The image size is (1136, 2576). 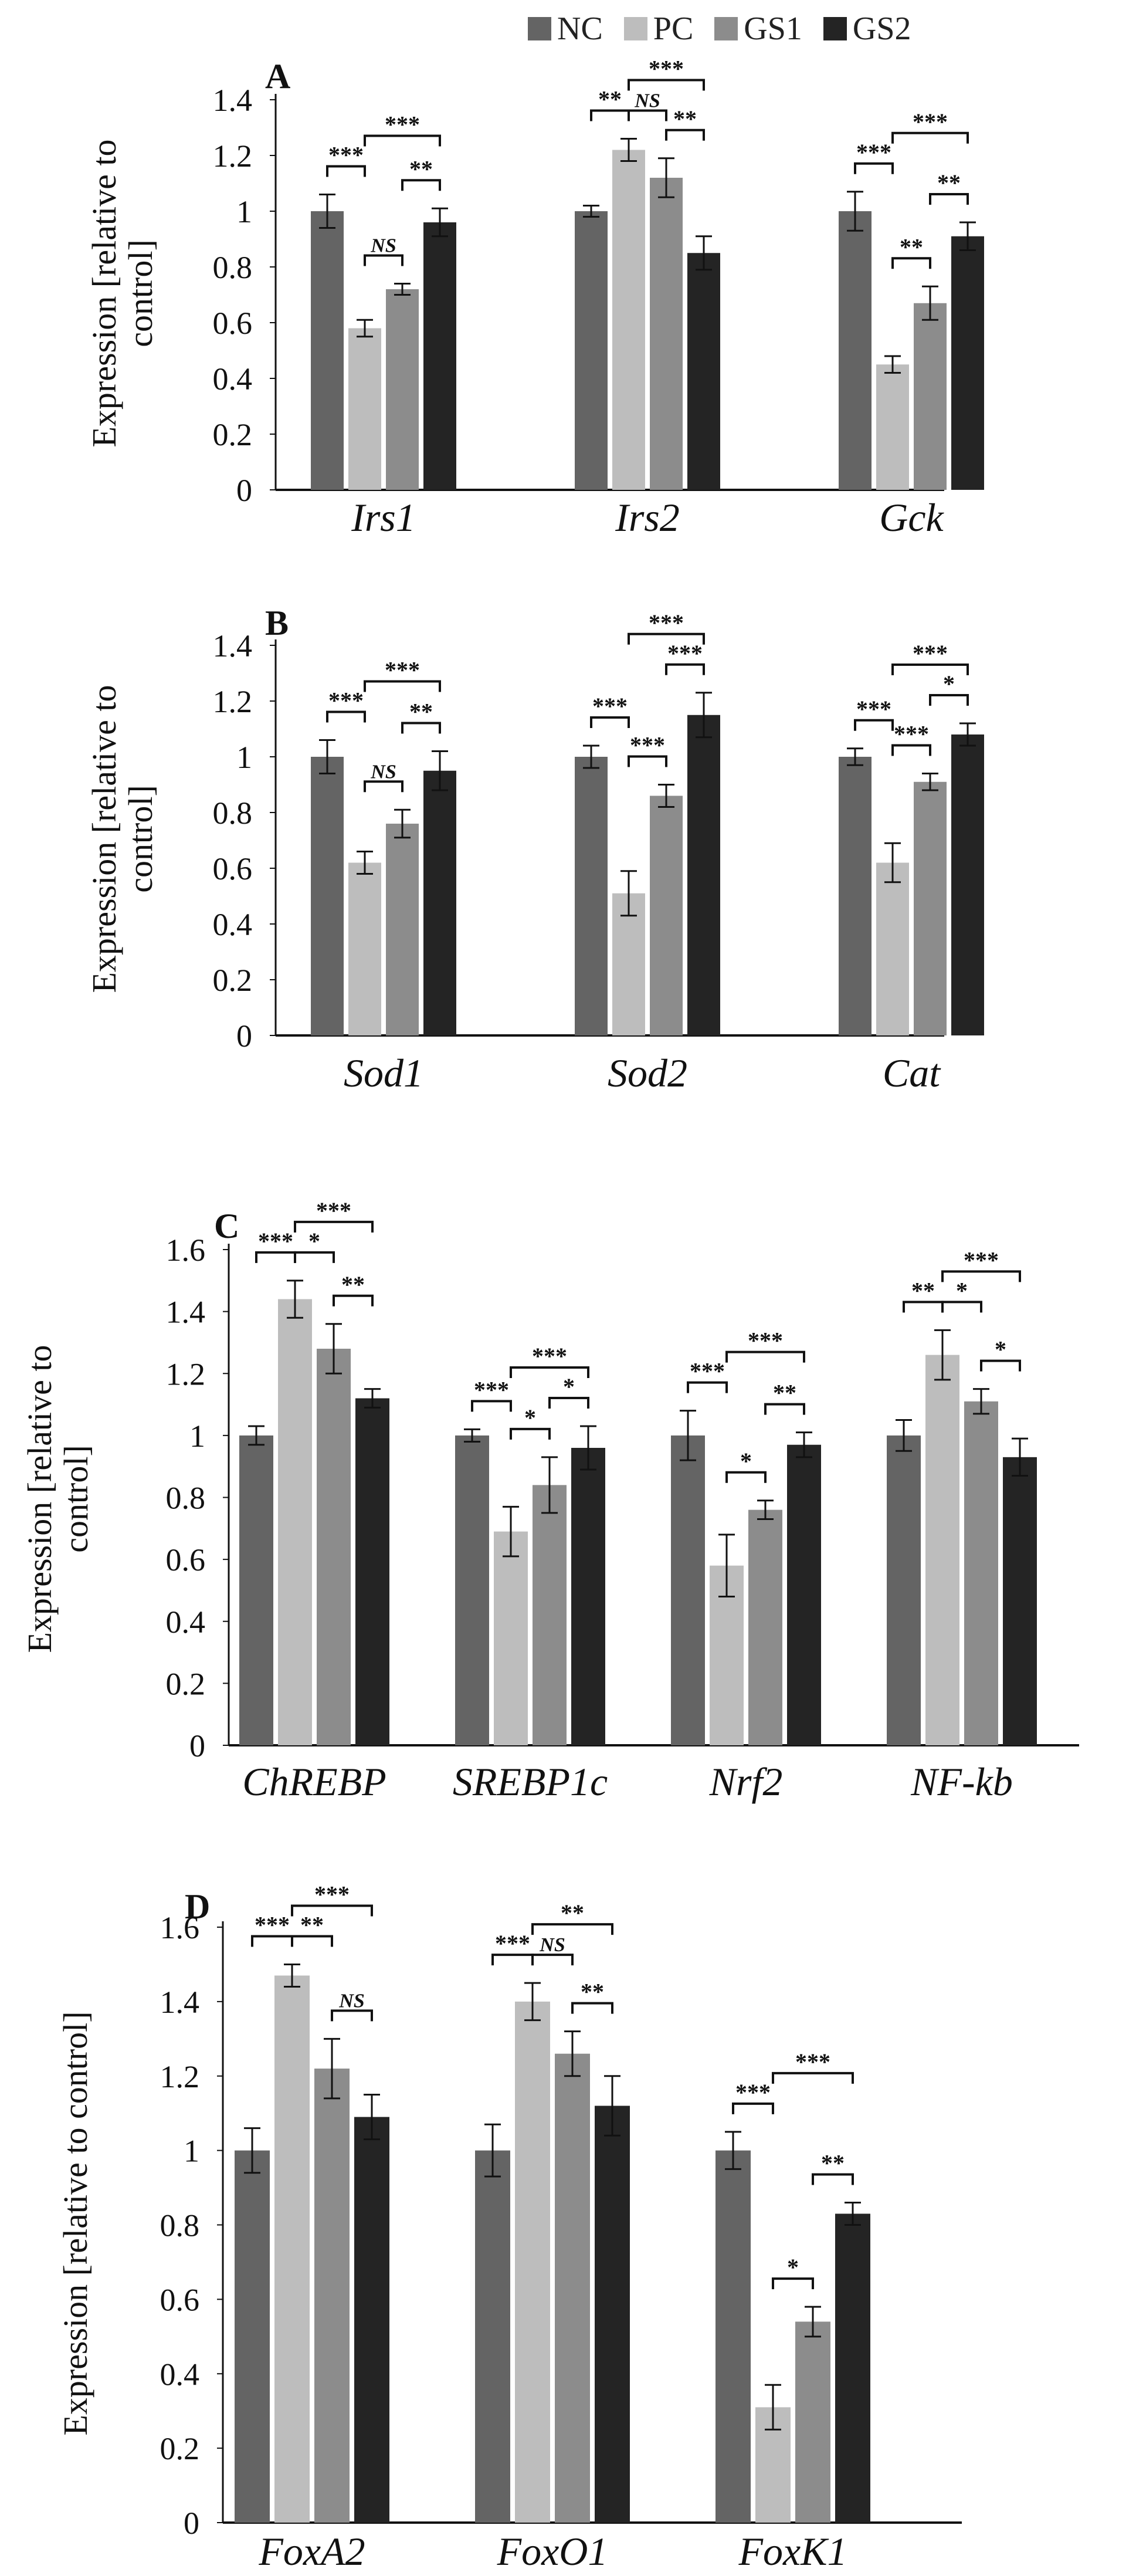 I want to click on bar-d-foxk1-gs2, so click(x=852, y=2368).